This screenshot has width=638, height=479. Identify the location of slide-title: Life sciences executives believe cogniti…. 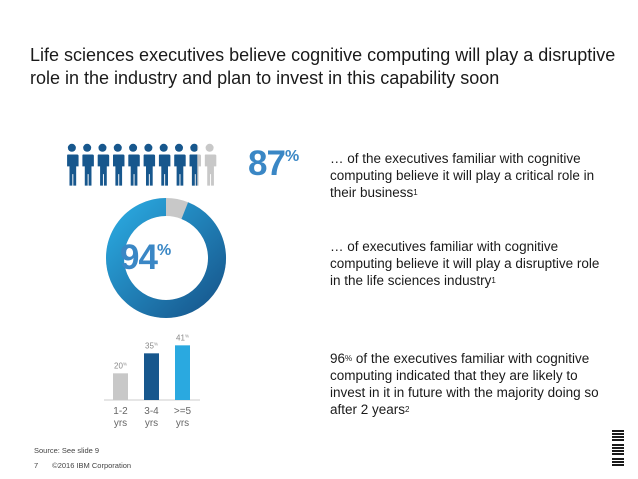
(323, 66).